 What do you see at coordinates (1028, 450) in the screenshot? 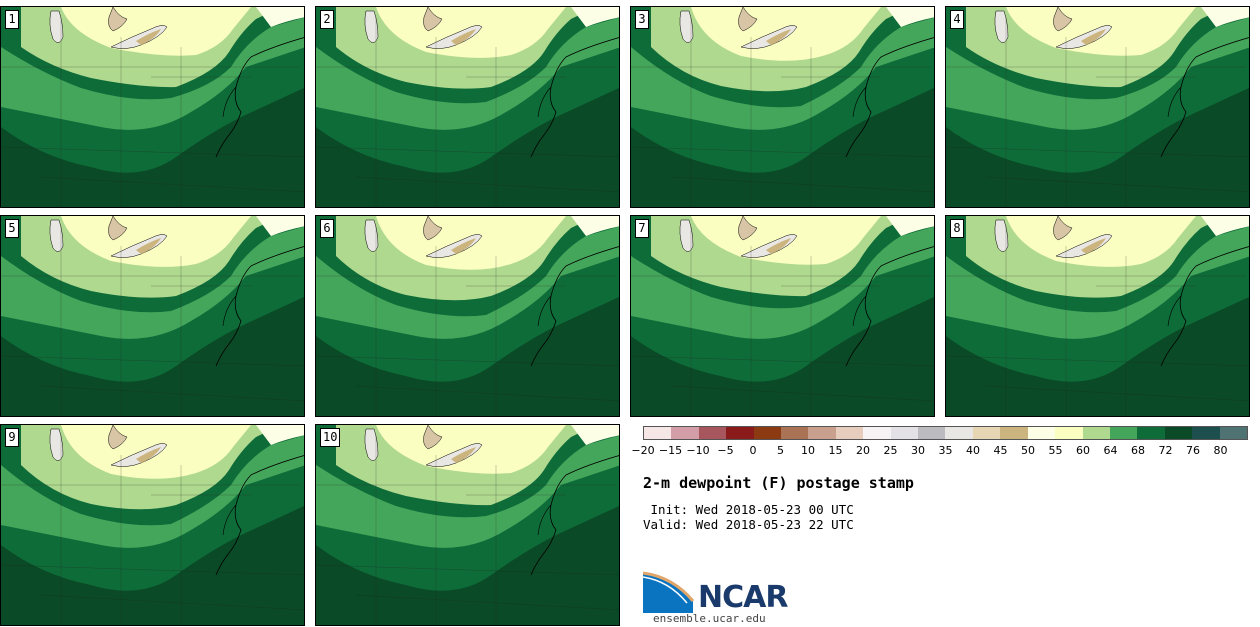
I see `colorbar-tick: 50` at bounding box center [1028, 450].